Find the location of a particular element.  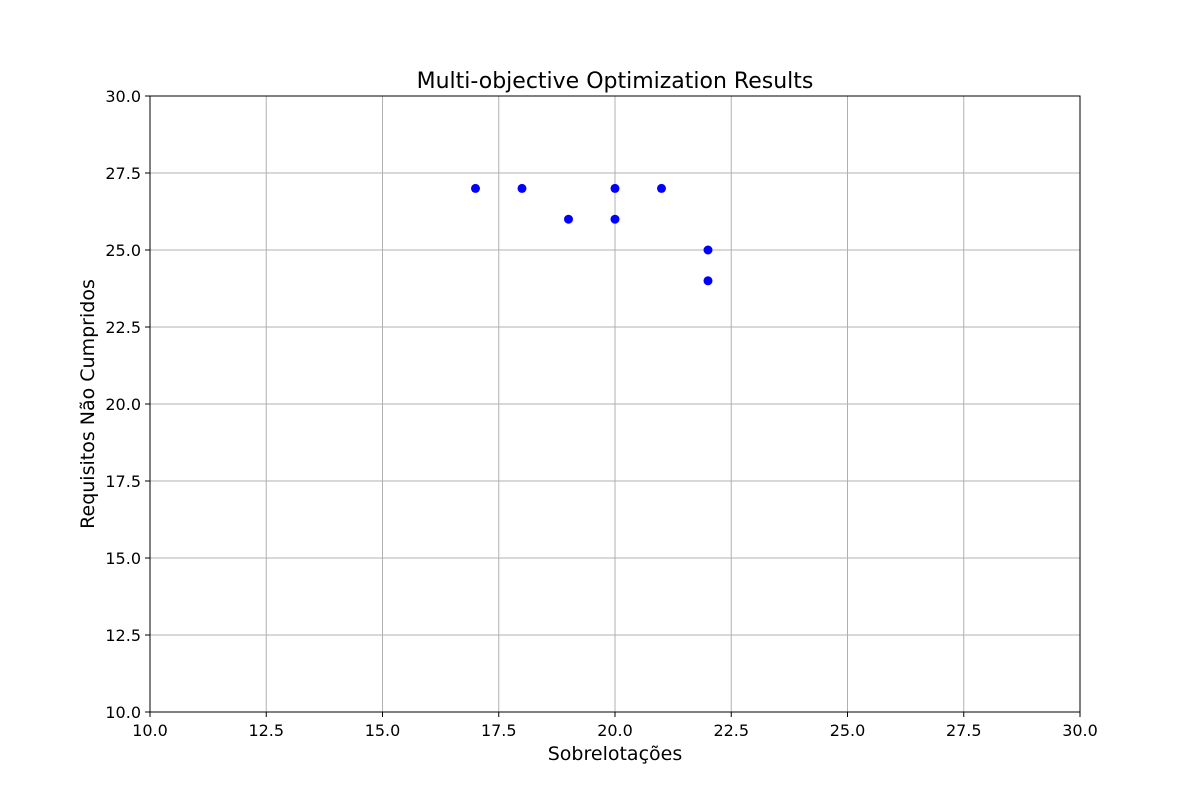

y-tick-label: 30.0 is located at coordinates (123, 96).